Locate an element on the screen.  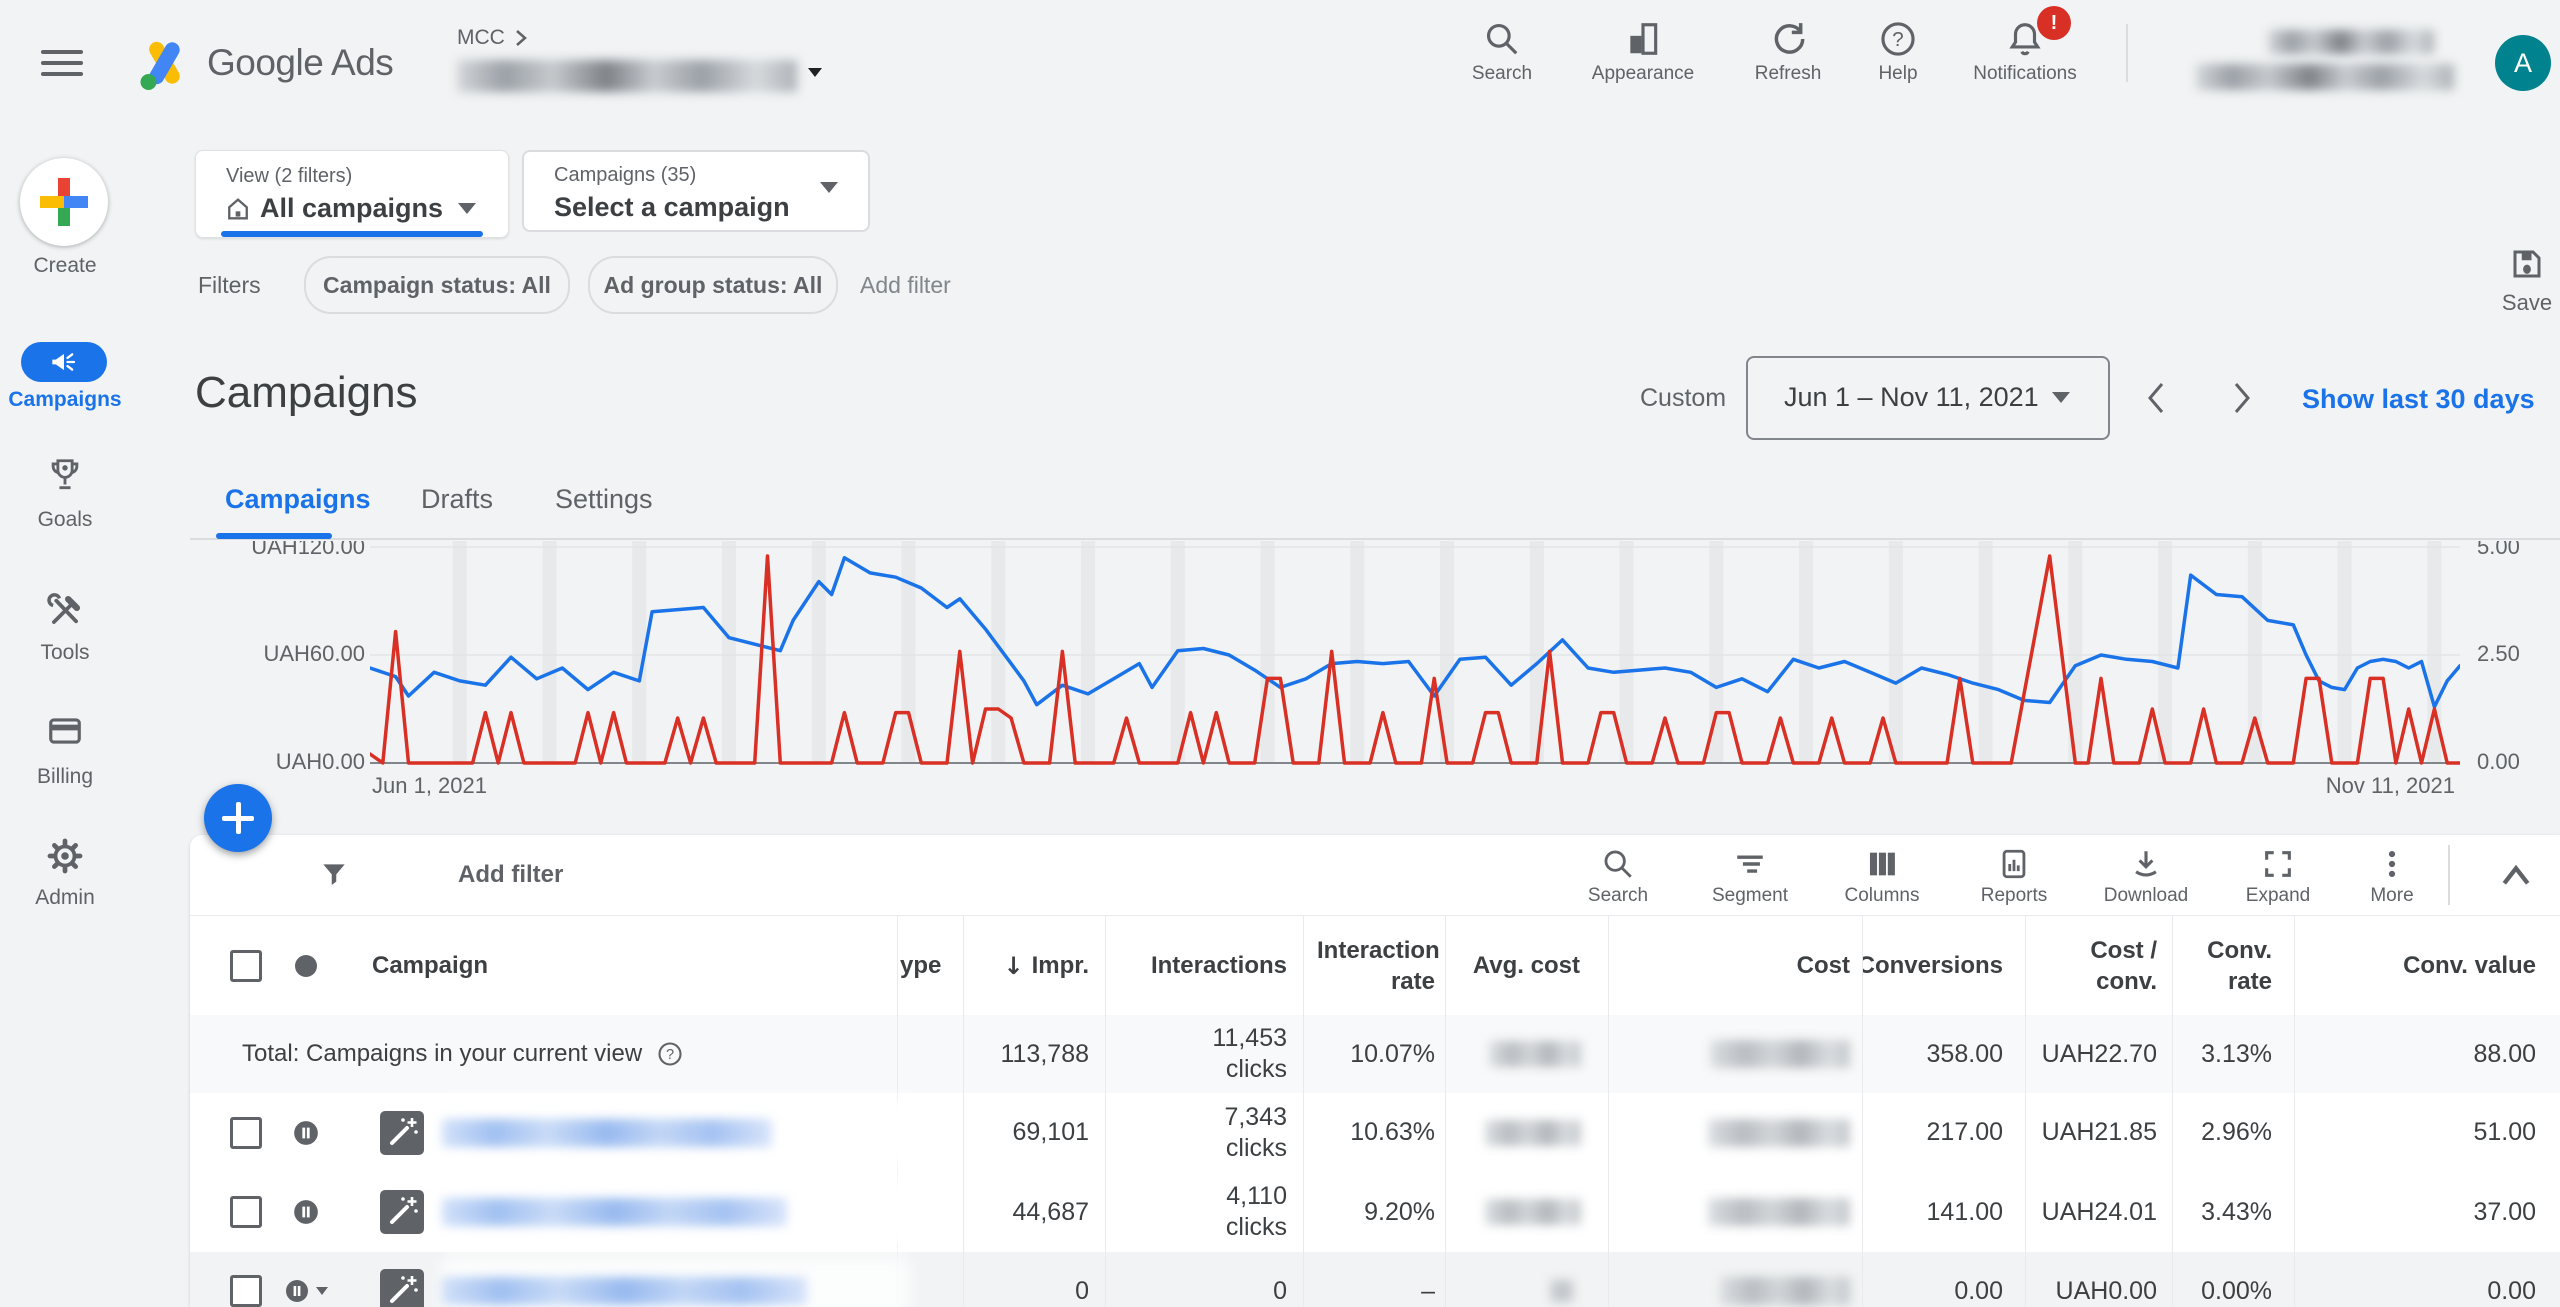
row-conversions: 217.00 is located at coordinates (1943, 1132).